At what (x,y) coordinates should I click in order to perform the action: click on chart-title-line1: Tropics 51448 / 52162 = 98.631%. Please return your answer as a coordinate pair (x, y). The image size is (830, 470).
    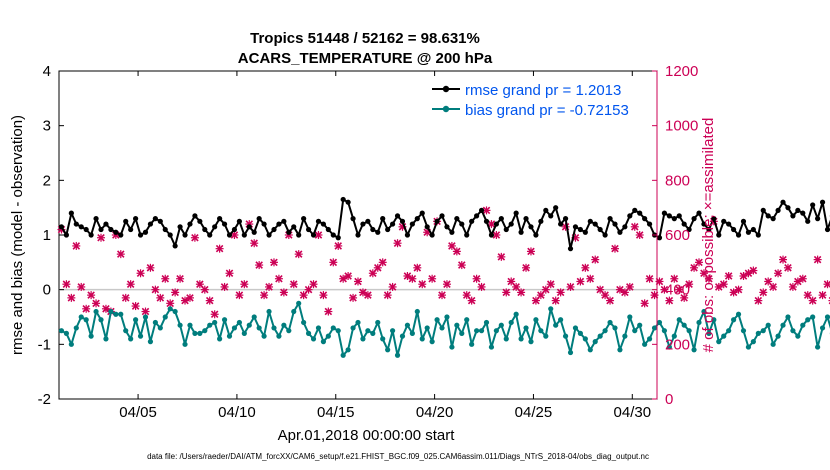
    Looking at the image, I should click on (365, 38).